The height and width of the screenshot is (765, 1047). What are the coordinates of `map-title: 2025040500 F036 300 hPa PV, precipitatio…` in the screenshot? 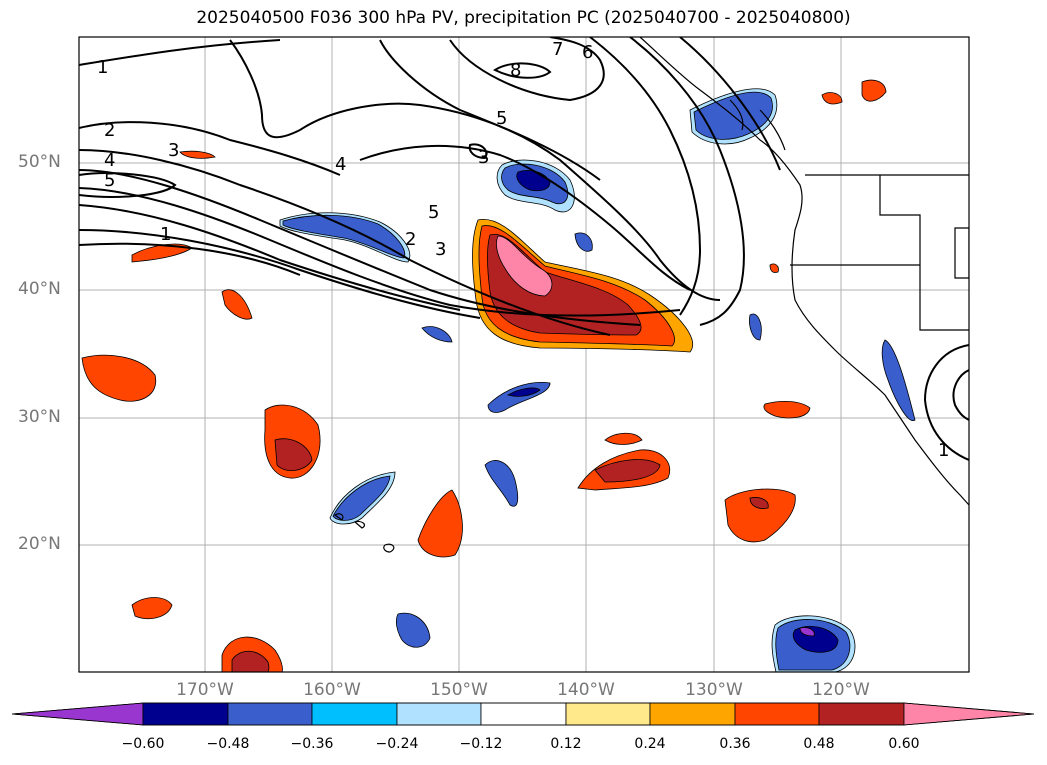 It's located at (523, 18).